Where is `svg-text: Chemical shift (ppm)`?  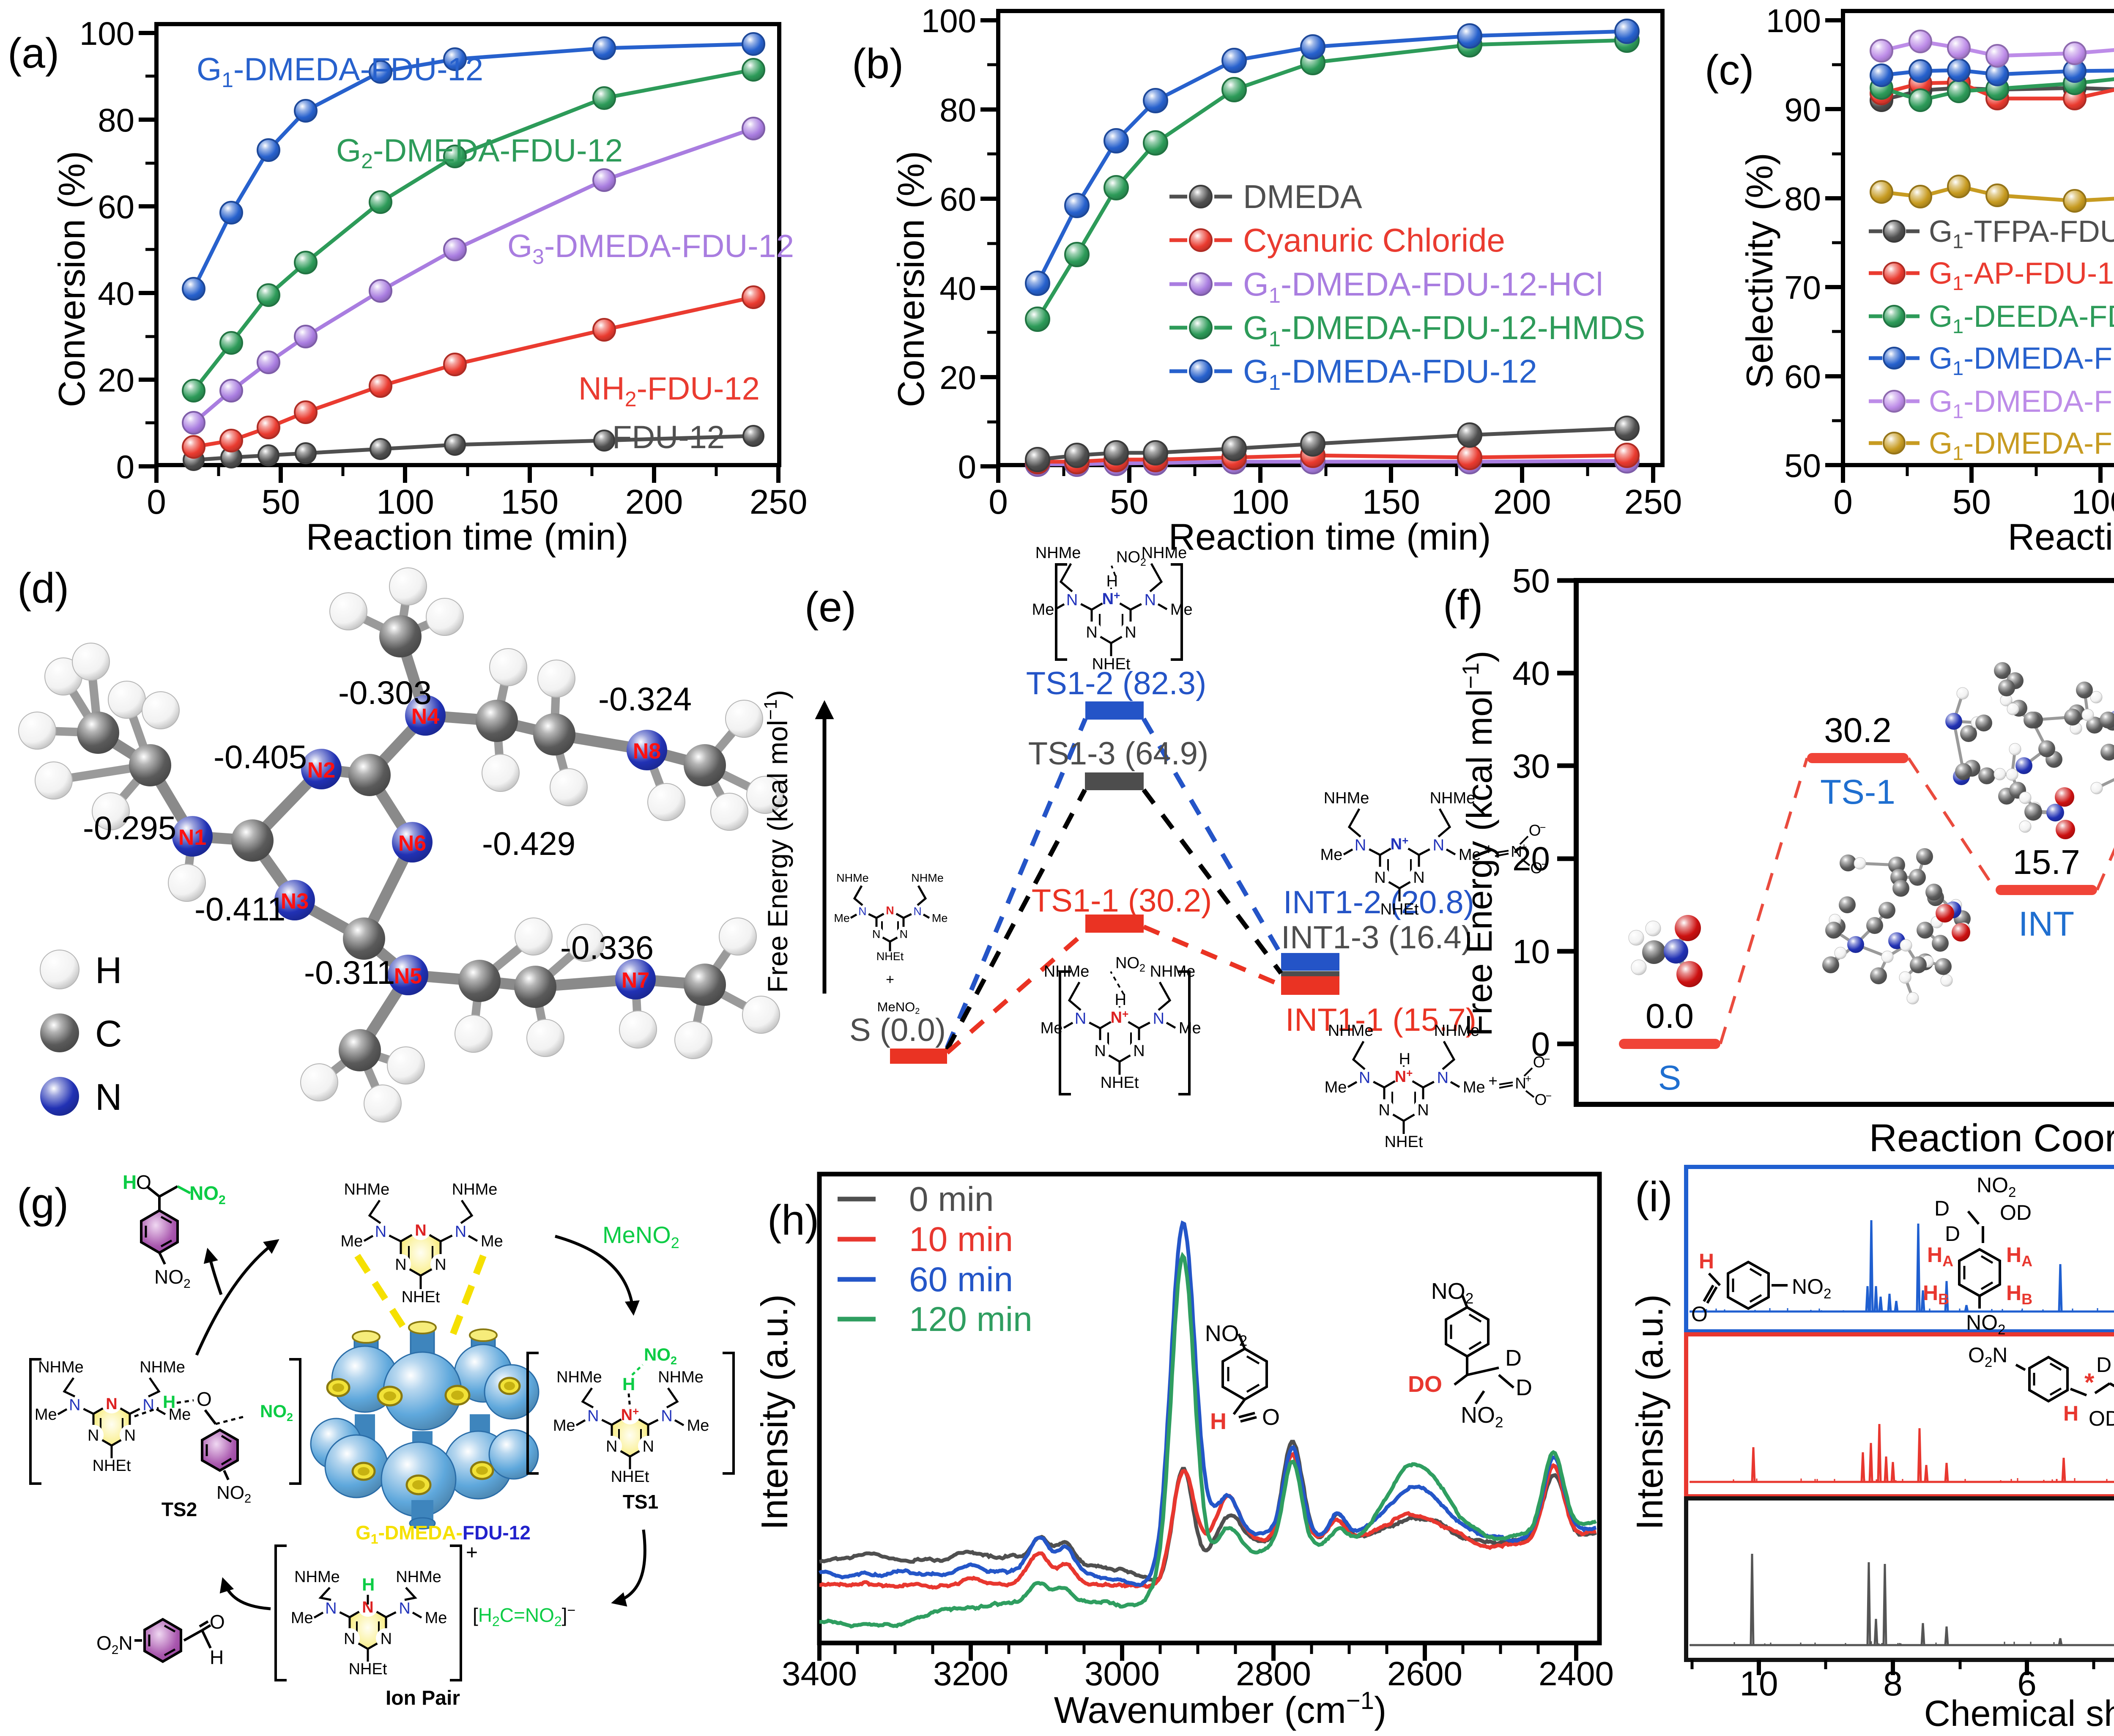
svg-text: Chemical shift (ppm) is located at coordinates (2019, 1713).